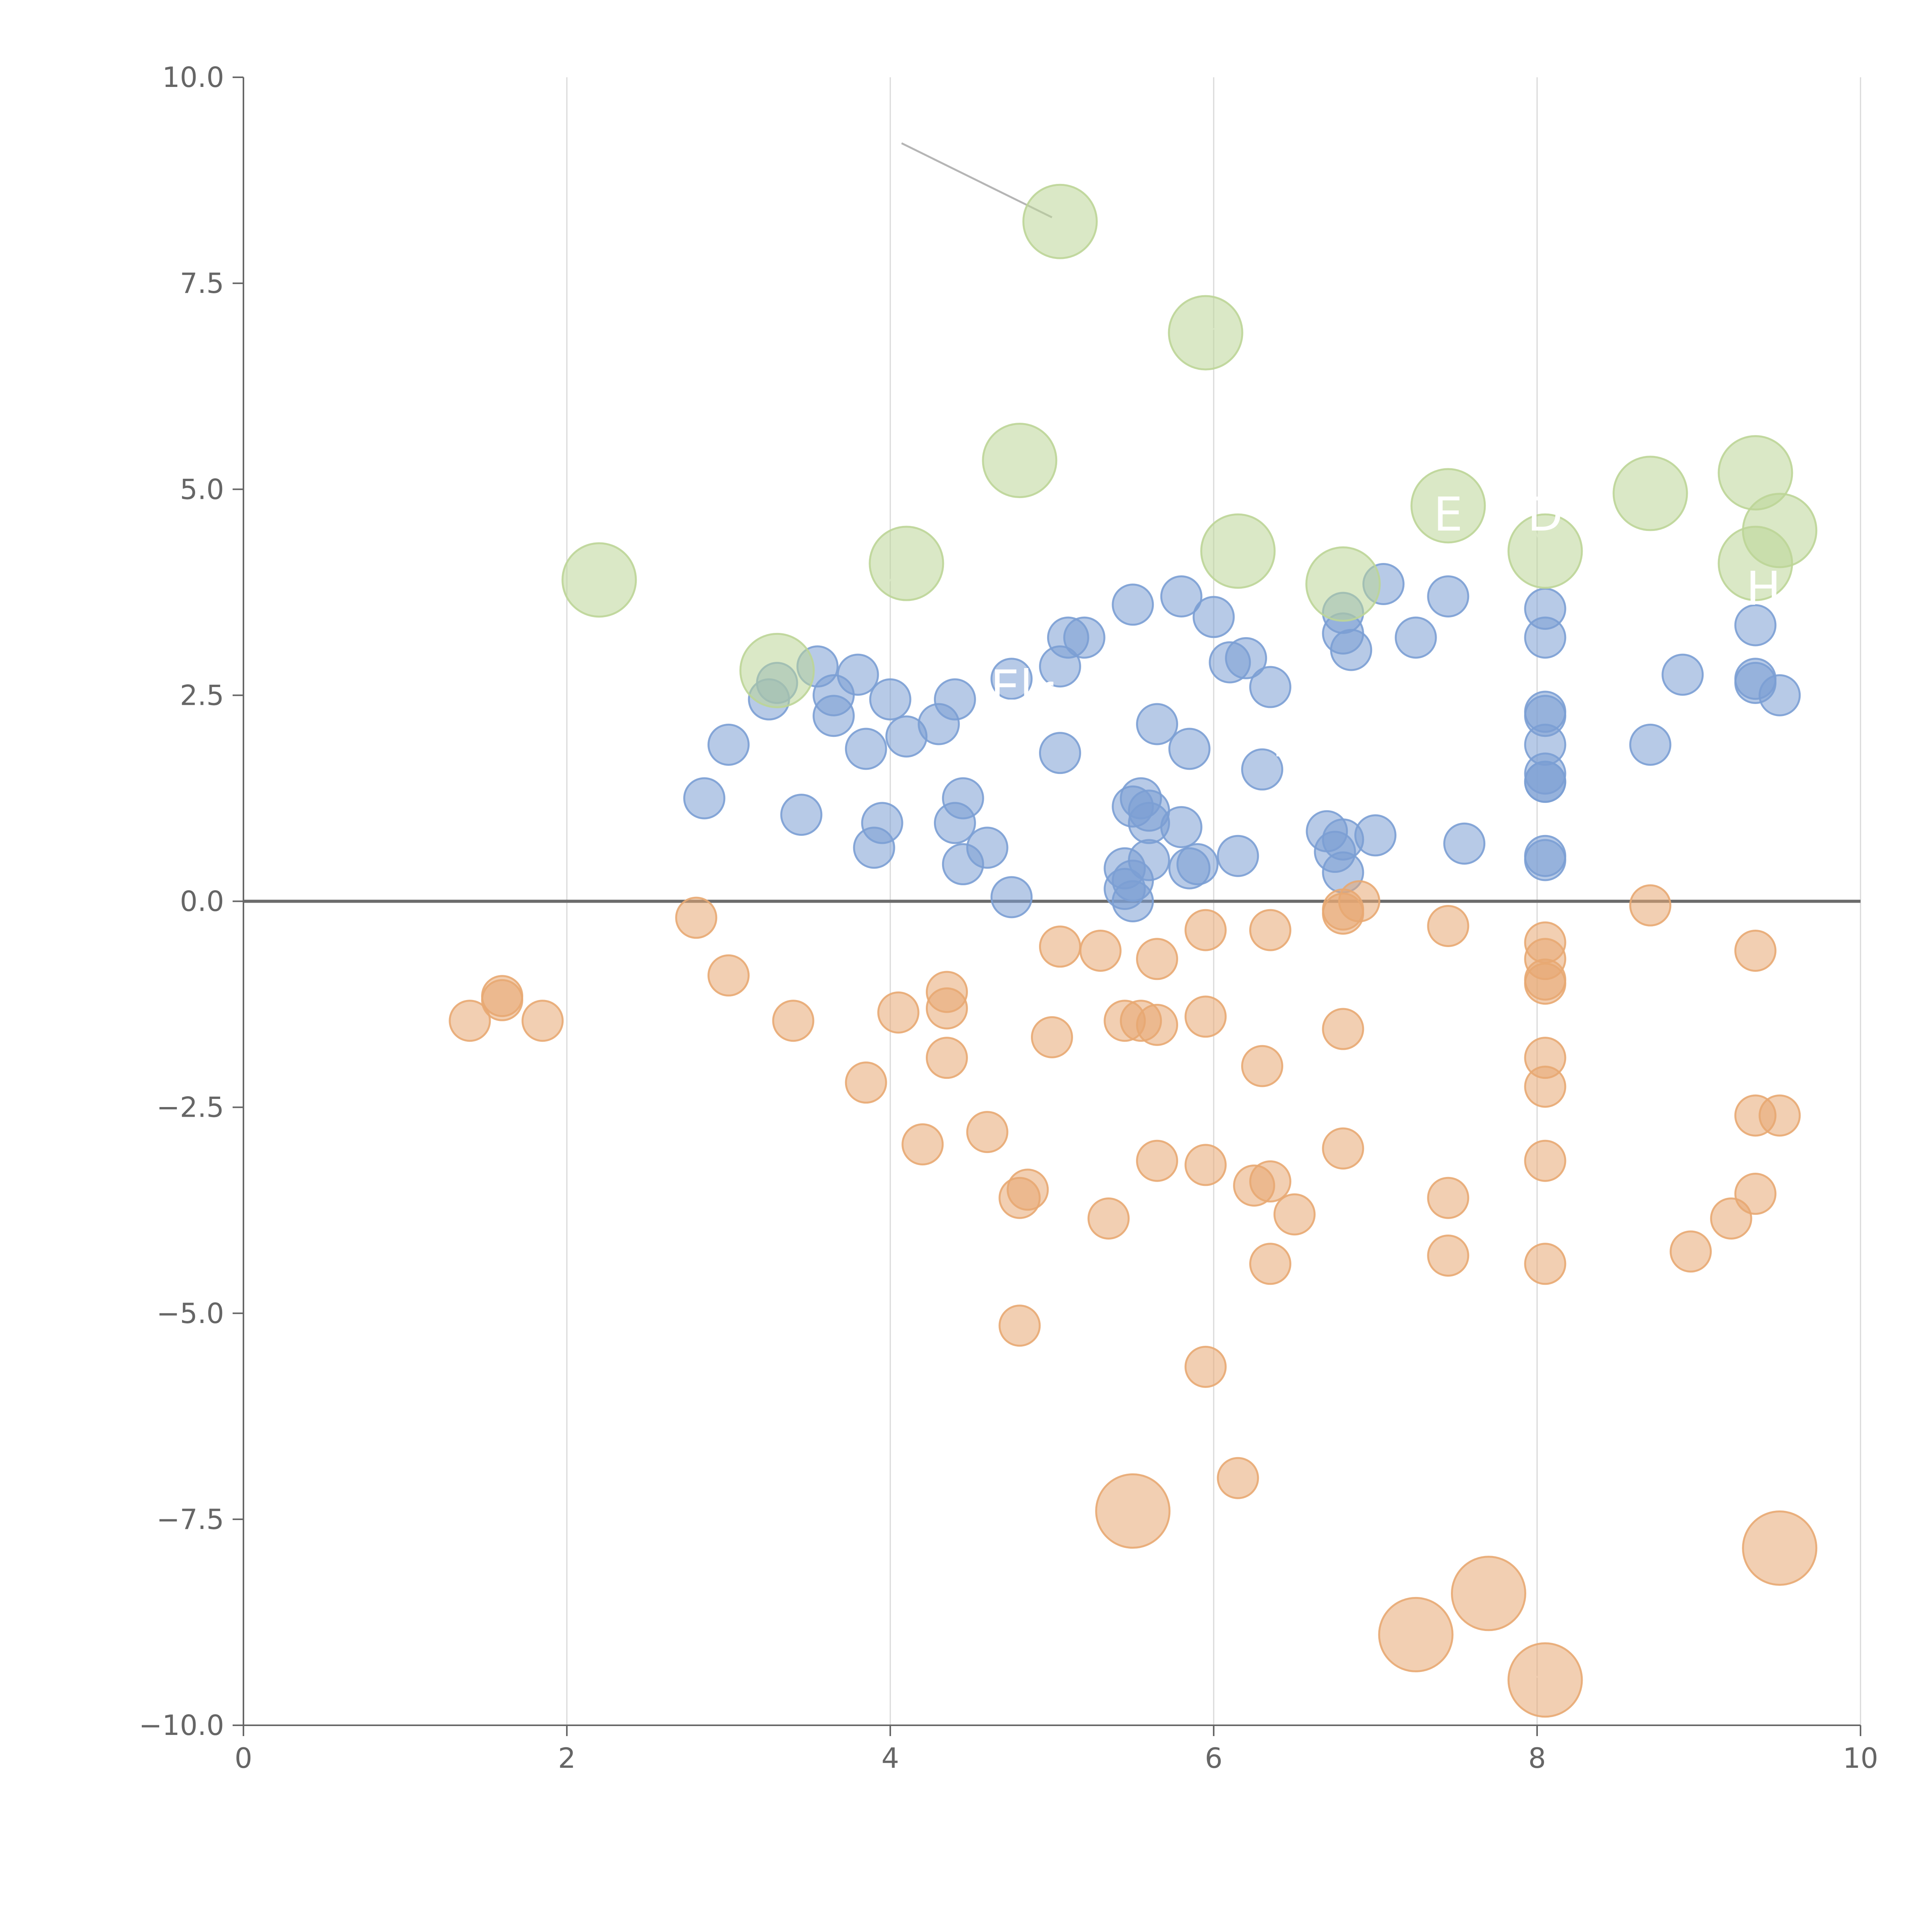 The image size is (1932, 1932). What do you see at coordinates (1545, 515) in the screenshot?
I see `point-annotation: D` at bounding box center [1545, 515].